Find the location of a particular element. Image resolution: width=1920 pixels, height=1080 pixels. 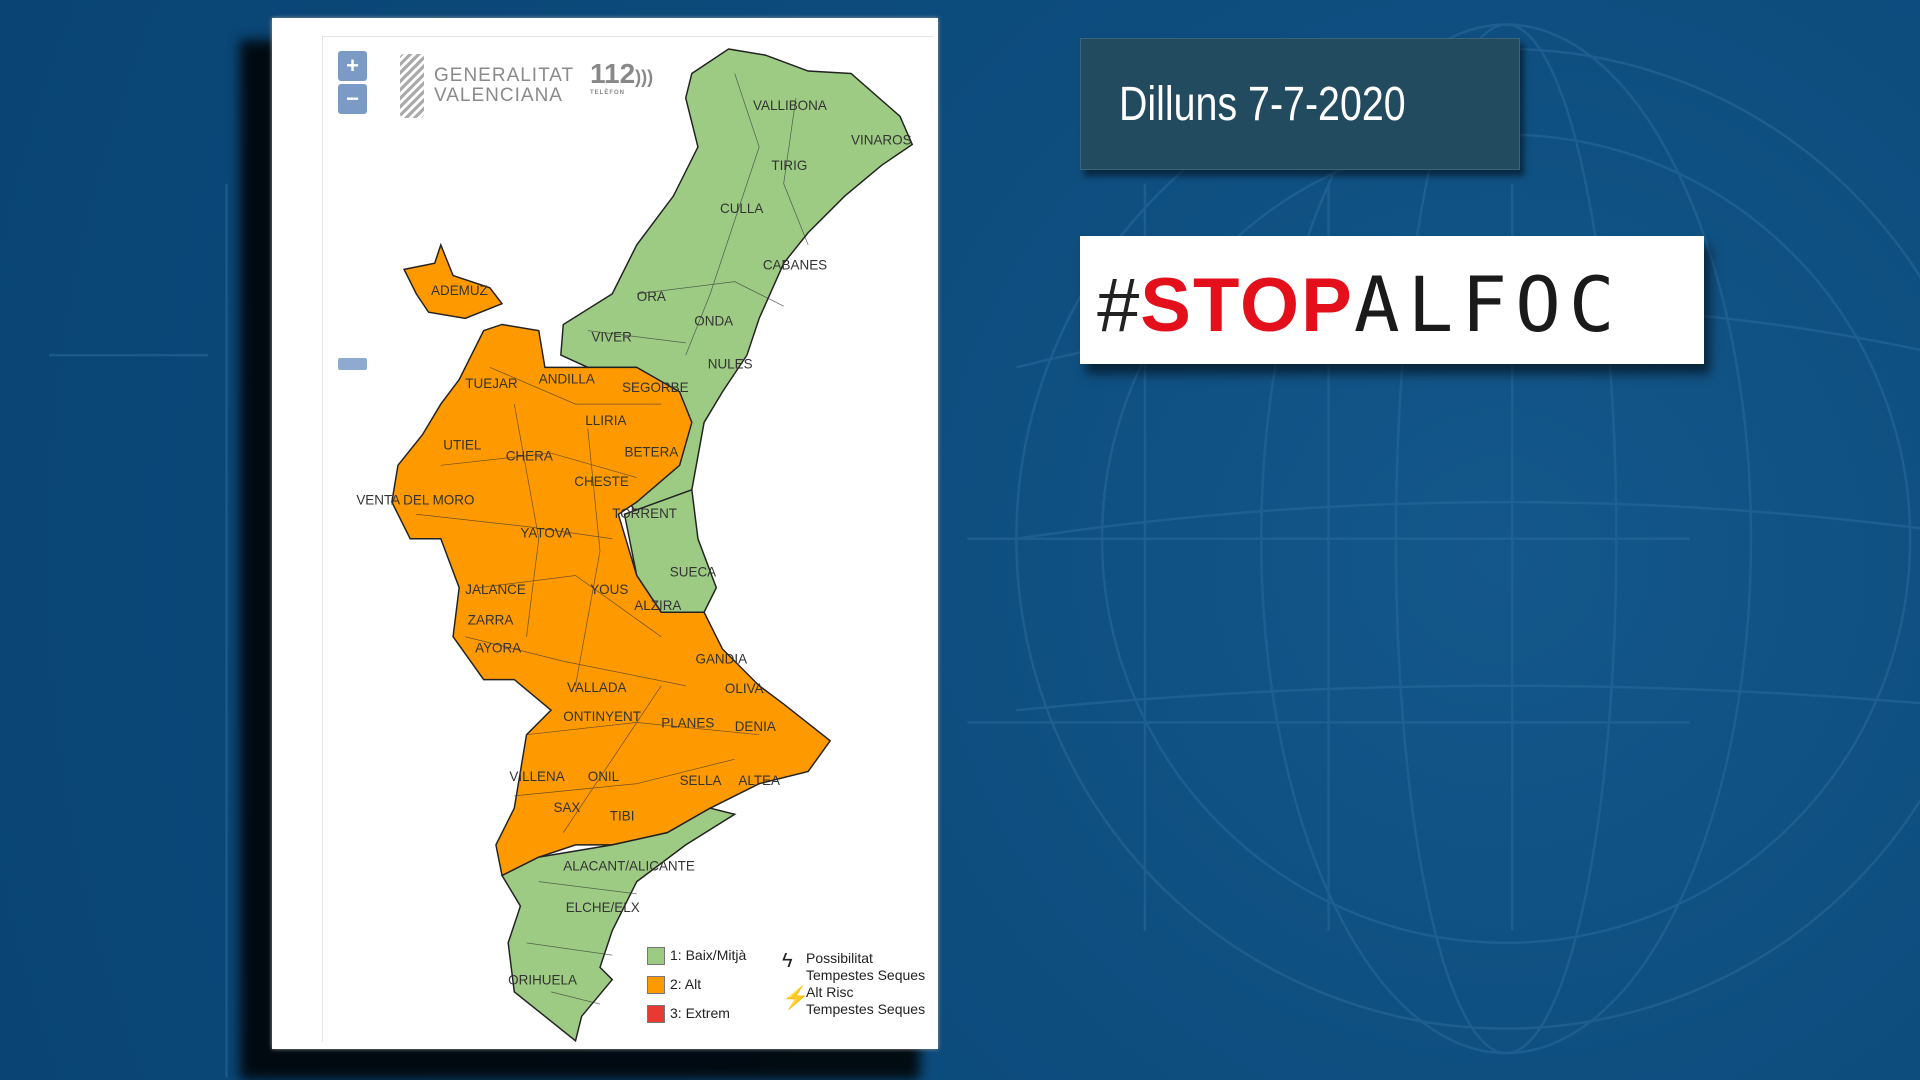

place-label: LLIRIA is located at coordinates (605, 420).